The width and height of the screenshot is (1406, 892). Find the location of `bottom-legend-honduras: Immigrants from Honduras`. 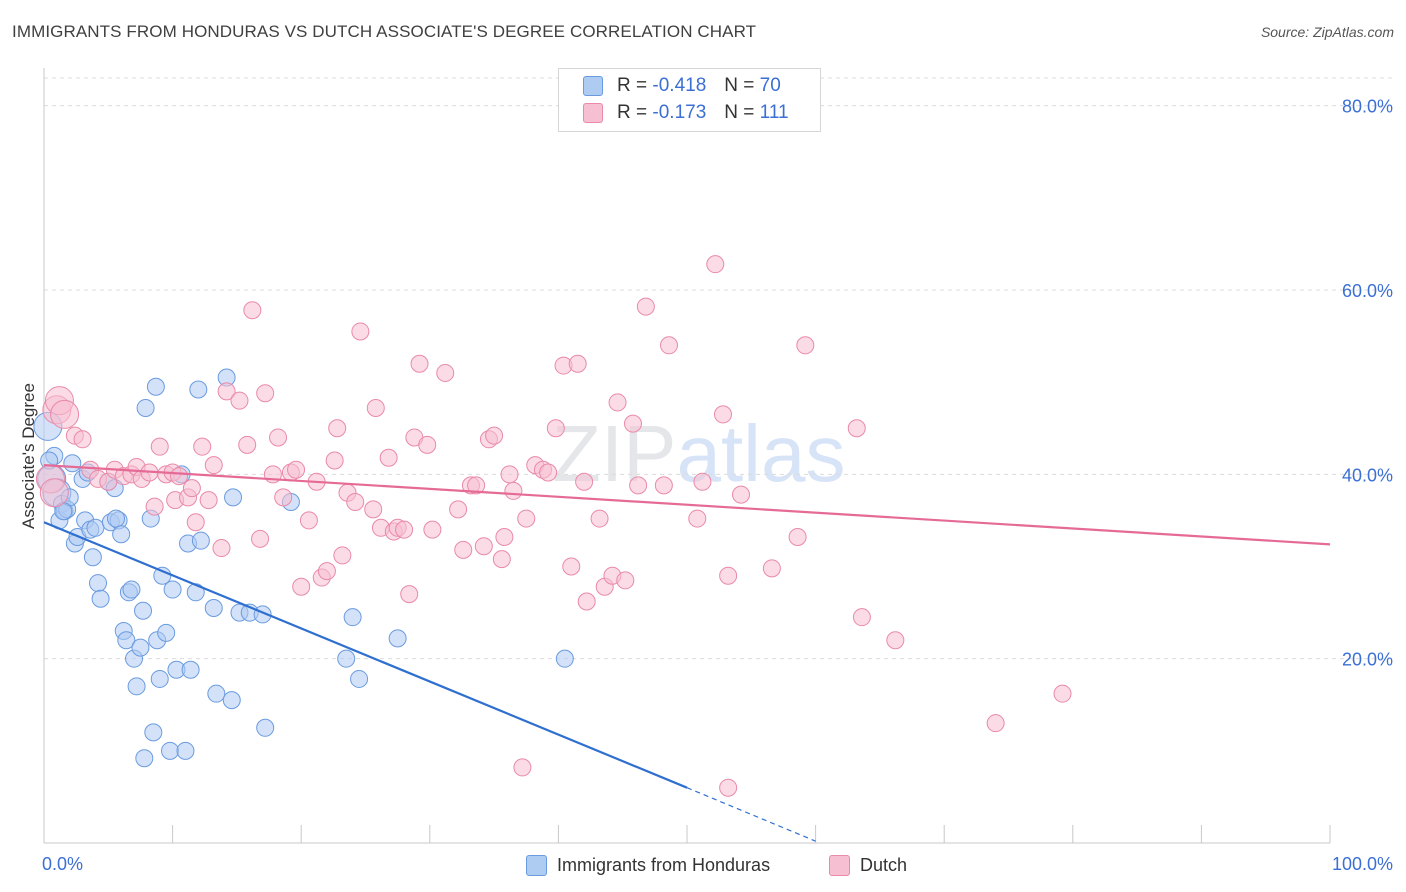

bottom-legend-honduras: Immigrants from Honduras is located at coordinates (648, 865).